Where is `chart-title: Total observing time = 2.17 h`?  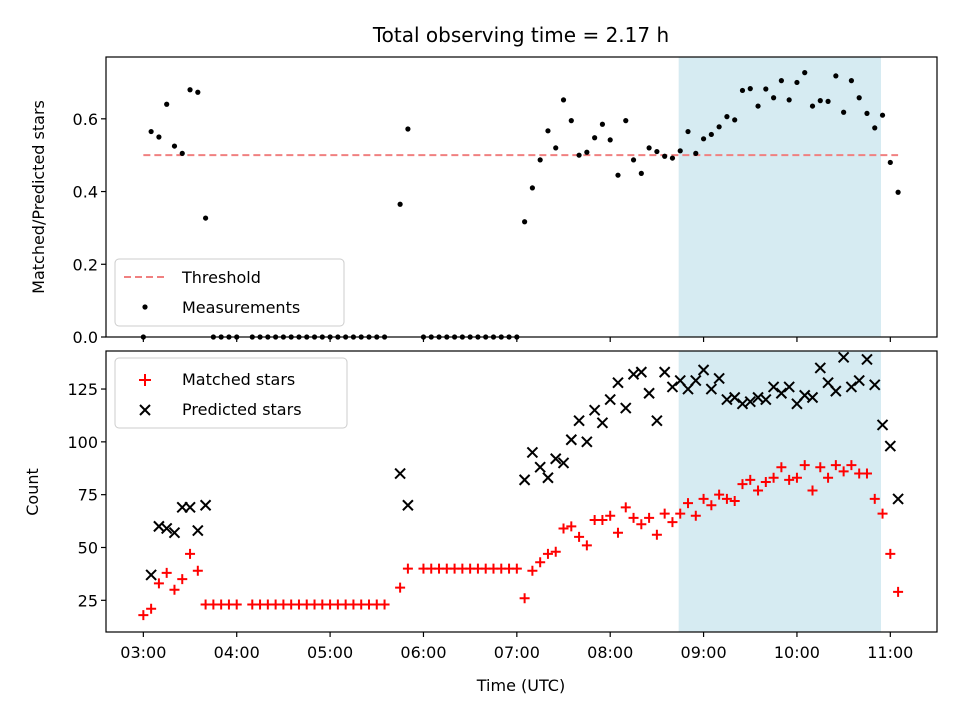
chart-title: Total observing time = 2.17 h is located at coordinates (520, 35).